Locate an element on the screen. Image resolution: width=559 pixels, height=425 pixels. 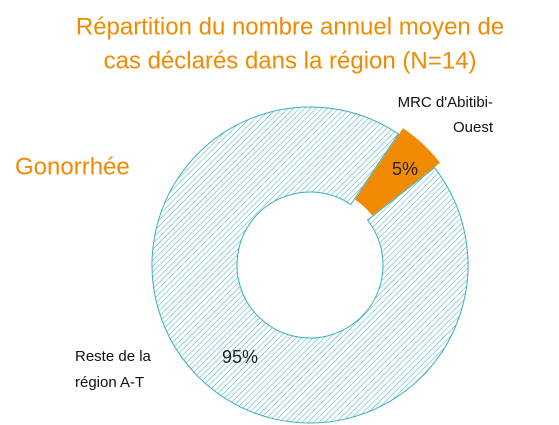
value-label: 5% is located at coordinates (405, 169).